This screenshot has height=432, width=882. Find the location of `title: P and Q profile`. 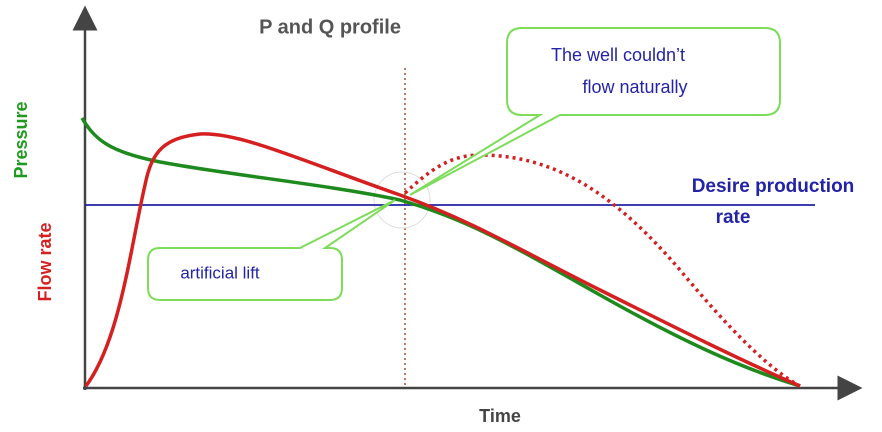

title: P and Q profile is located at coordinates (330, 27).